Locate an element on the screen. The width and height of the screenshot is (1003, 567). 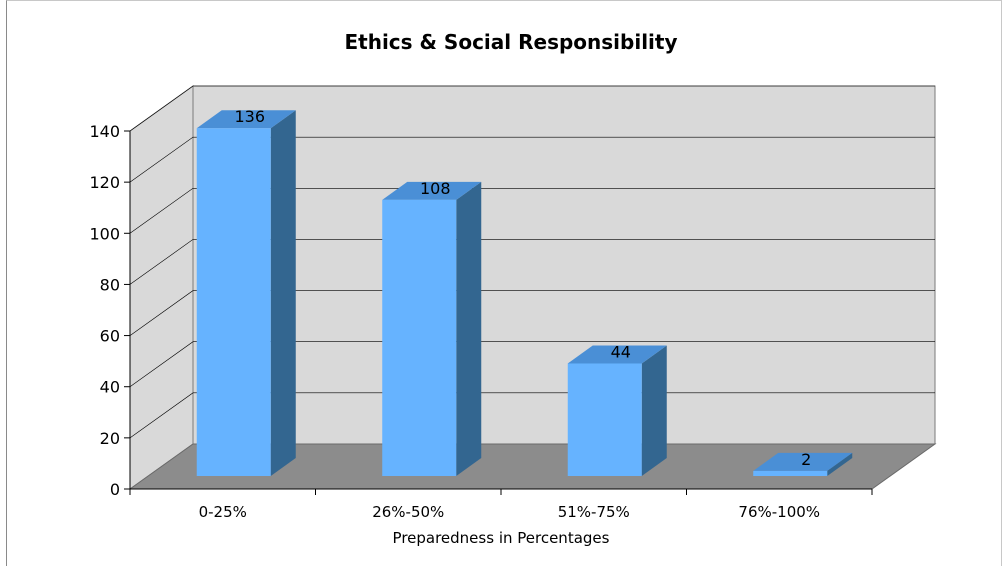
x-tick-label: 0-25% is located at coordinates (223, 512).